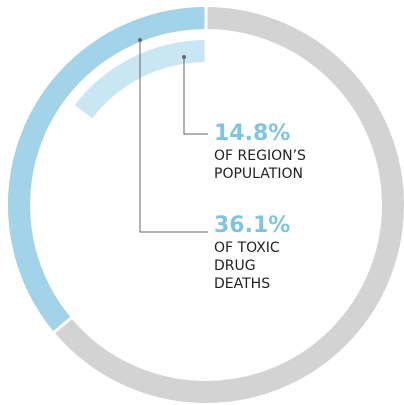  Describe the element at coordinates (139, 80) in the screenshot. I see `arc` at that location.